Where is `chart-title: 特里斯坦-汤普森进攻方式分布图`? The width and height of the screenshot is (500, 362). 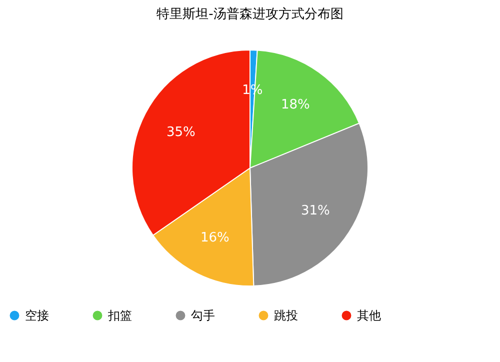
chart-title: 特里斯坦-汤普森进攻方式分布图 is located at coordinates (250, 14).